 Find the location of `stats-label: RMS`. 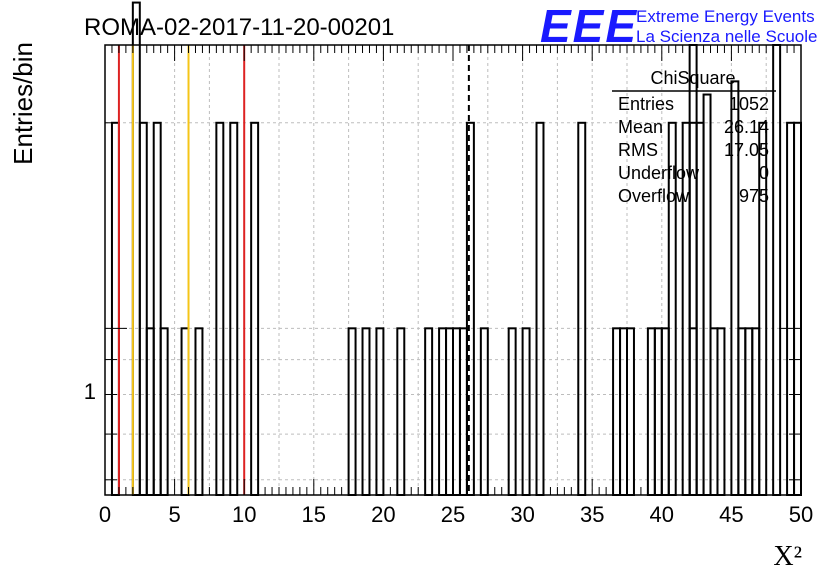

stats-label: RMS is located at coordinates (638, 150).